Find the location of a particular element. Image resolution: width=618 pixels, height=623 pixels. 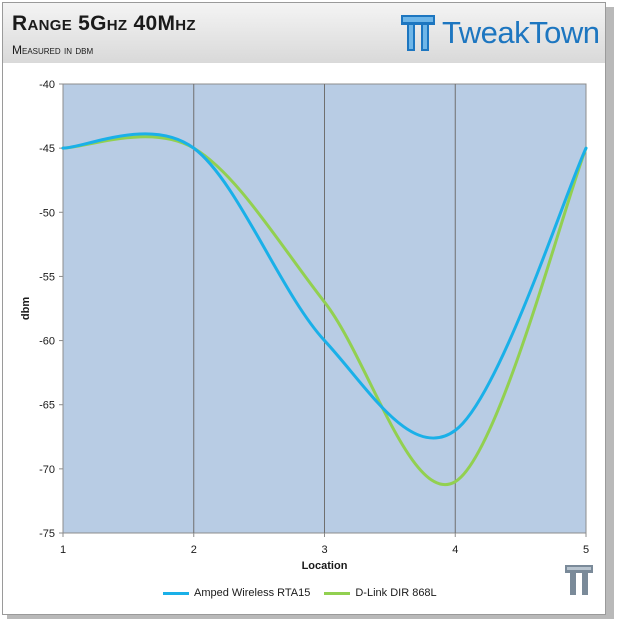

y-tick-label: -45 is located at coordinates (47, 149).